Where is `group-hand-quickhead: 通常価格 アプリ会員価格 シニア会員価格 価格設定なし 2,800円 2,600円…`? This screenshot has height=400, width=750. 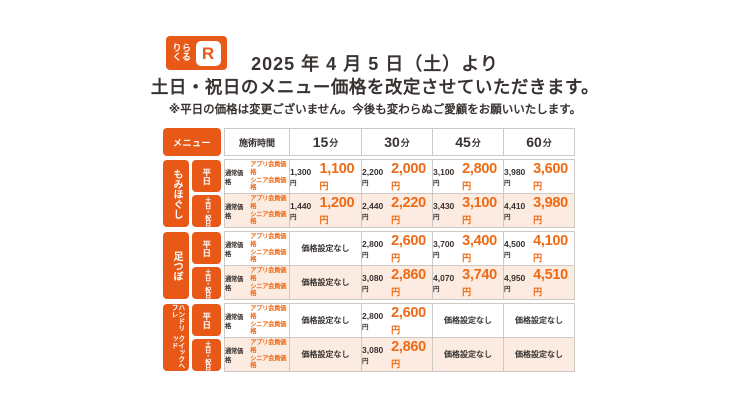 group-hand-quickhead: 通常価格 アプリ会員価格 シニア会員価格 価格設定なし 2,800円 2,600円… is located at coordinates (399, 337).